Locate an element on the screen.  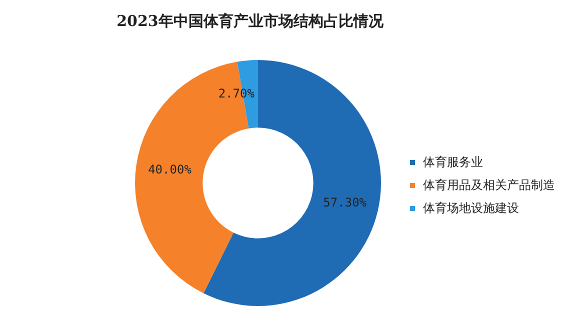
data-label: 40.00% is located at coordinates (170, 169).